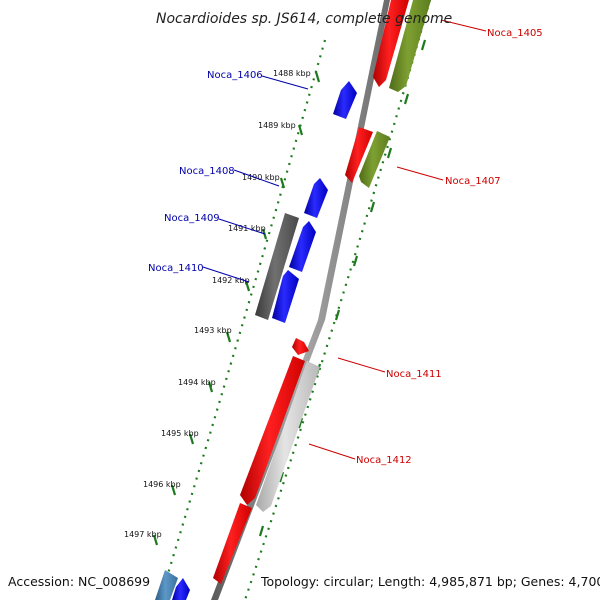 This screenshot has height=605, width=600. I want to click on map-title: Nocardioides sp. JS614, complete genome, so click(304, 19).